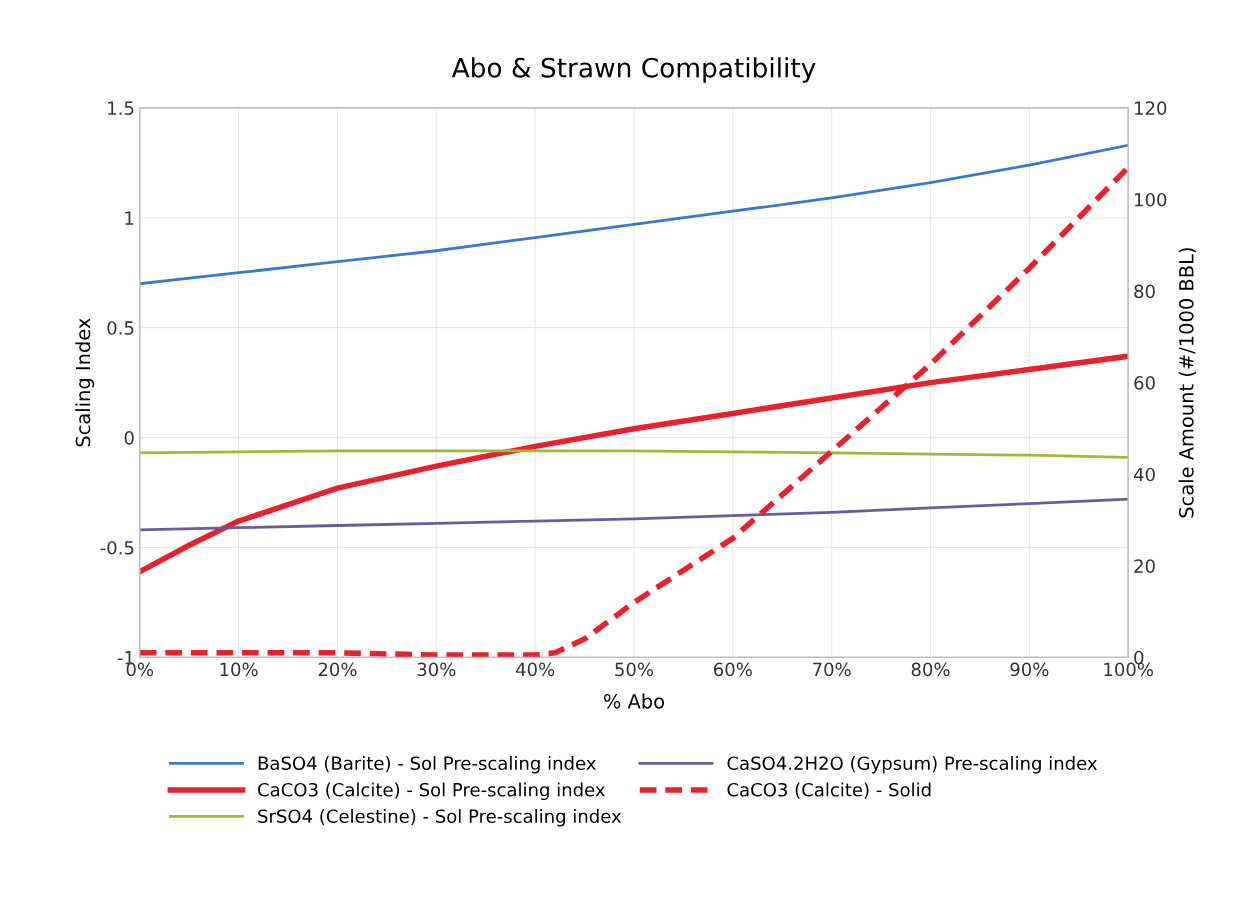 Image resolution: width=1248 pixels, height=922 pixels. What do you see at coordinates (1151, 199) in the screenshot?
I see `y2-tick-label: 100` at bounding box center [1151, 199].